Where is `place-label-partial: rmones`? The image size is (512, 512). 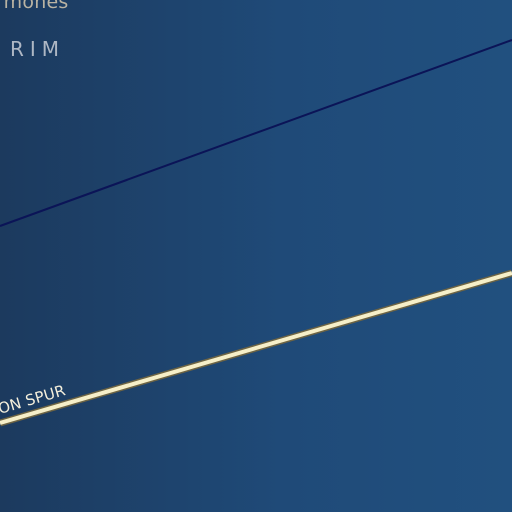 place-label-partial: rmones is located at coordinates (34, 6).